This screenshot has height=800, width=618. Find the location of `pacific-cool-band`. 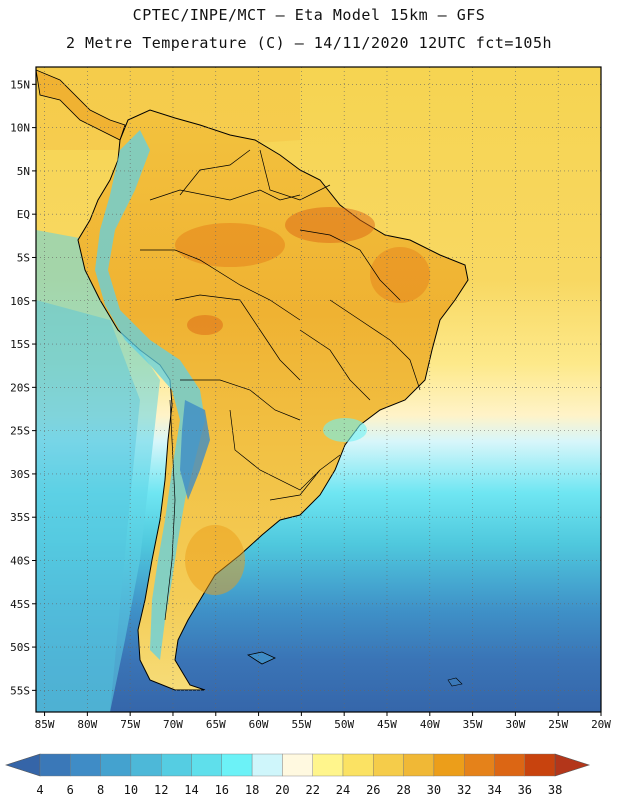

pacific-cool-band is located at coordinates (98, 471).